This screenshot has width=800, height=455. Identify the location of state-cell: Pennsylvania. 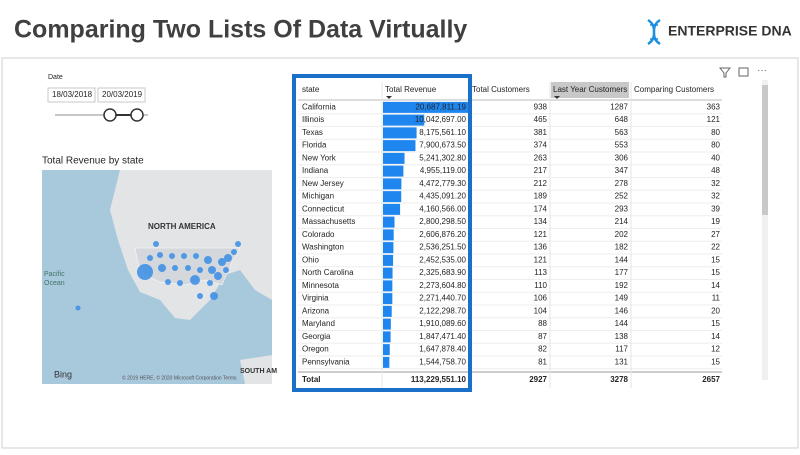
(326, 361).